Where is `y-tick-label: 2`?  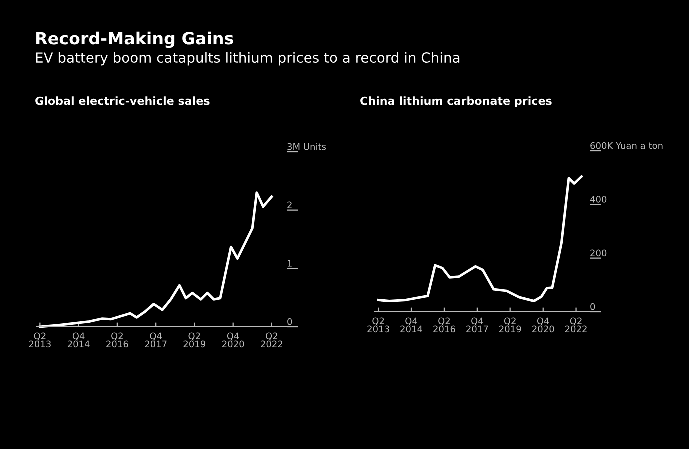 y-tick-label: 2 is located at coordinates (290, 205).